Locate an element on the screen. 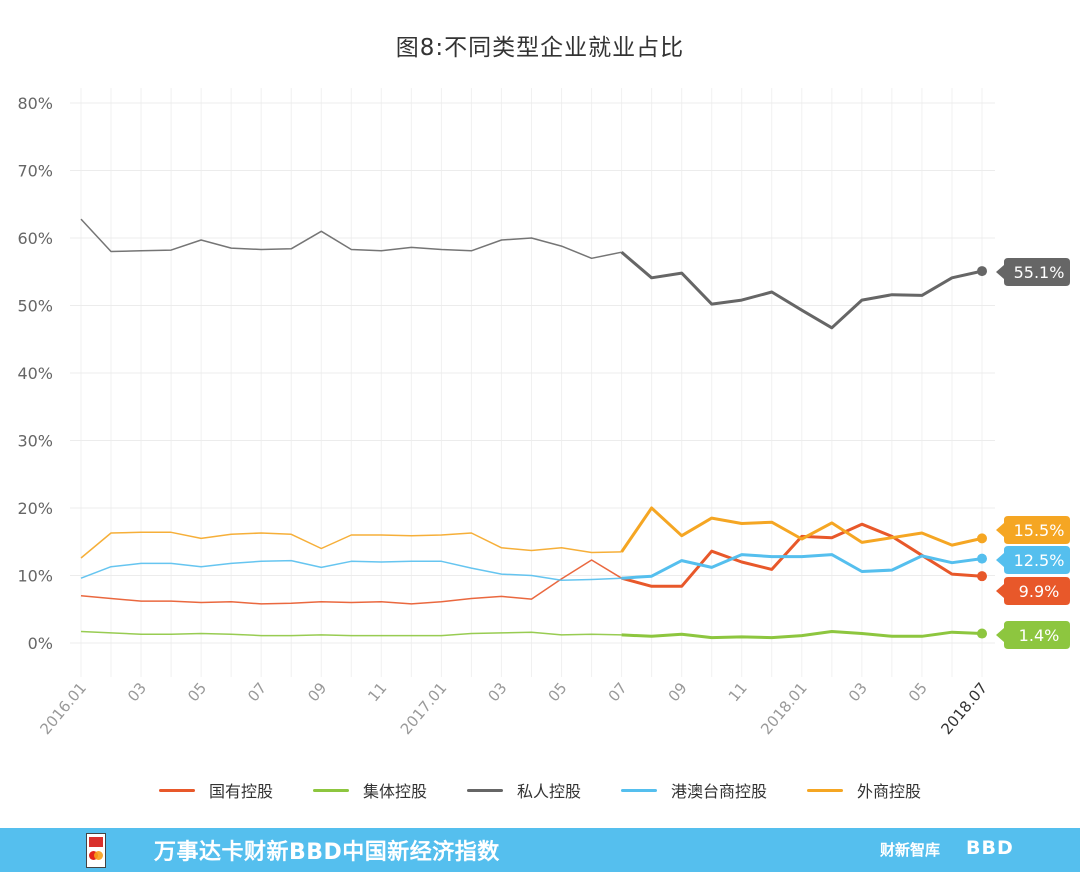 This screenshot has width=1080, height=872. legend-label: 国有控股 is located at coordinates (240, 791).